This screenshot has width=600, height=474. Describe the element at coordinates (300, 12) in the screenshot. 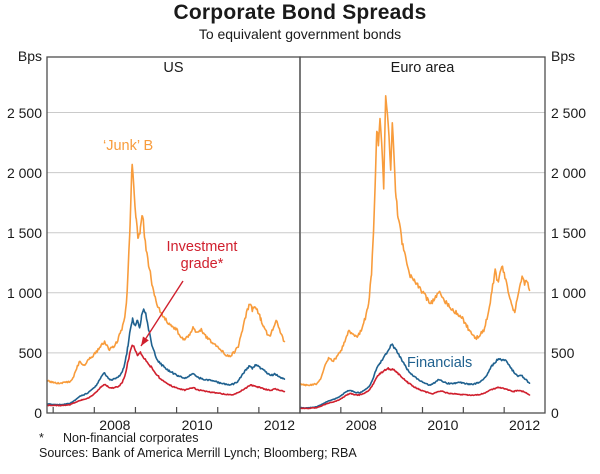

I see `page-title: Corporate Bond Spreads` at that location.